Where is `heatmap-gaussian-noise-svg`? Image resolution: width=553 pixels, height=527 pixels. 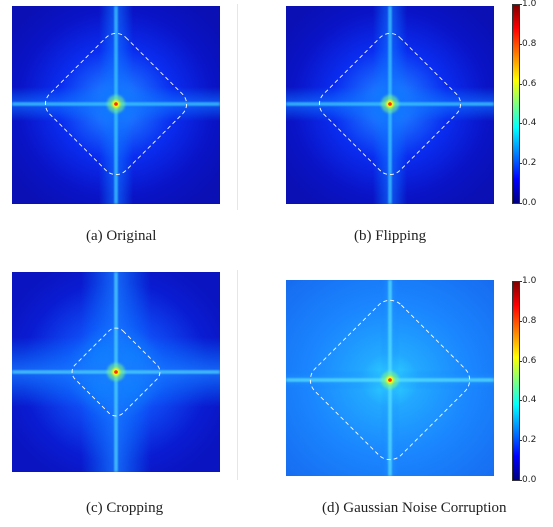
heatmap-gaussian-noise-svg is located at coordinates (390, 378).